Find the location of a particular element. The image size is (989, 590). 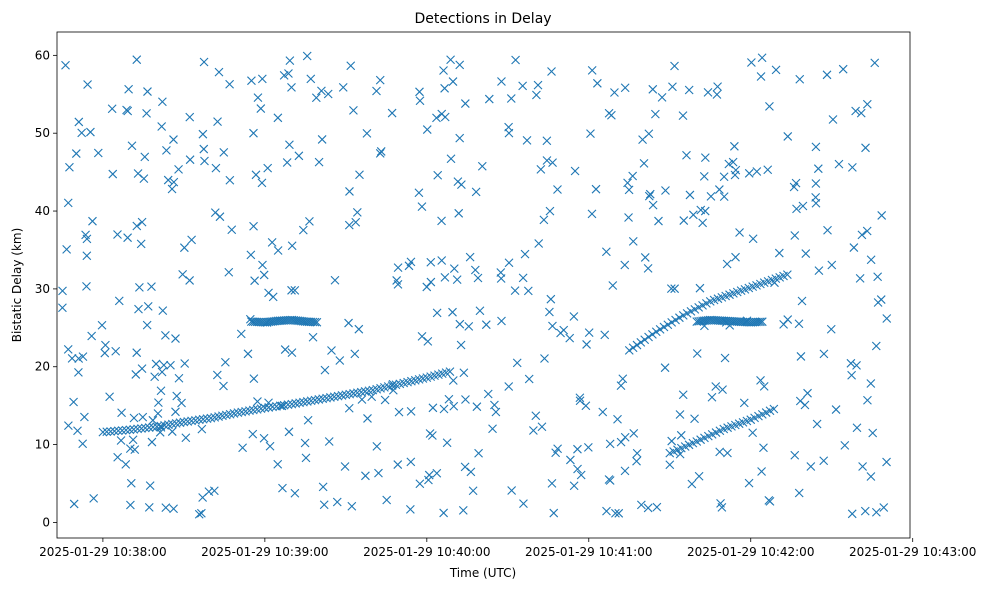

y-tick-label: 10 is located at coordinates (42, 445).